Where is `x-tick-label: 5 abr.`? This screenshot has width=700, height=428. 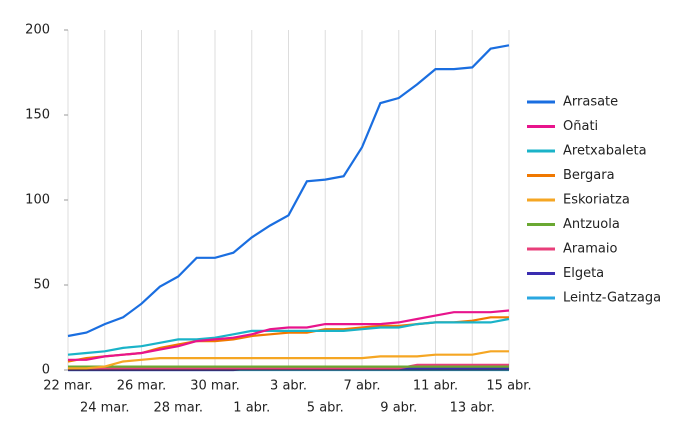 x-tick-label: 5 abr. is located at coordinates (325, 408).